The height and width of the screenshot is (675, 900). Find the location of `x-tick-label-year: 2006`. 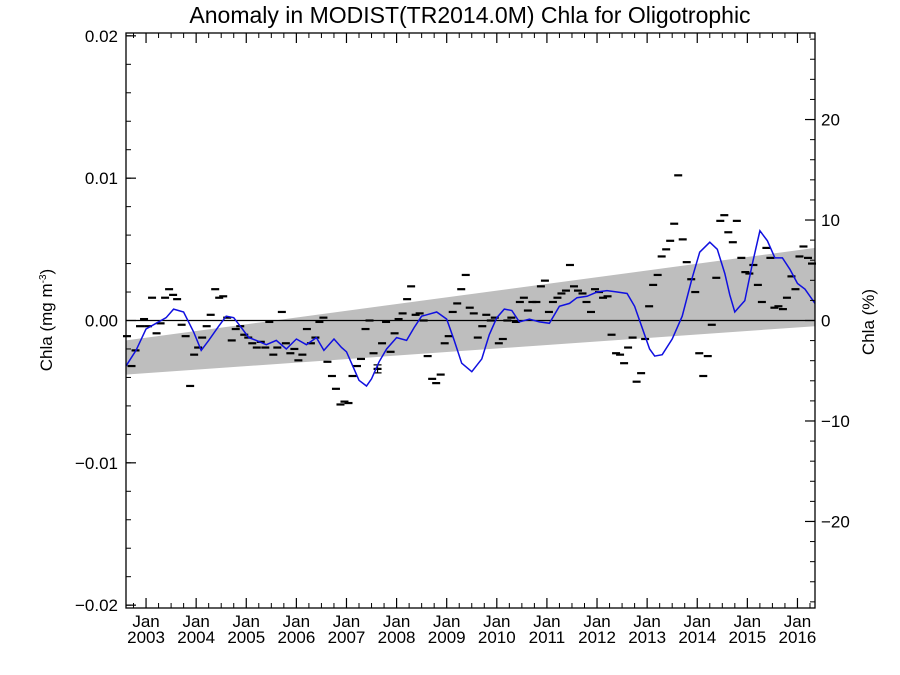

x-tick-label-year: 2006 is located at coordinates (296, 637).